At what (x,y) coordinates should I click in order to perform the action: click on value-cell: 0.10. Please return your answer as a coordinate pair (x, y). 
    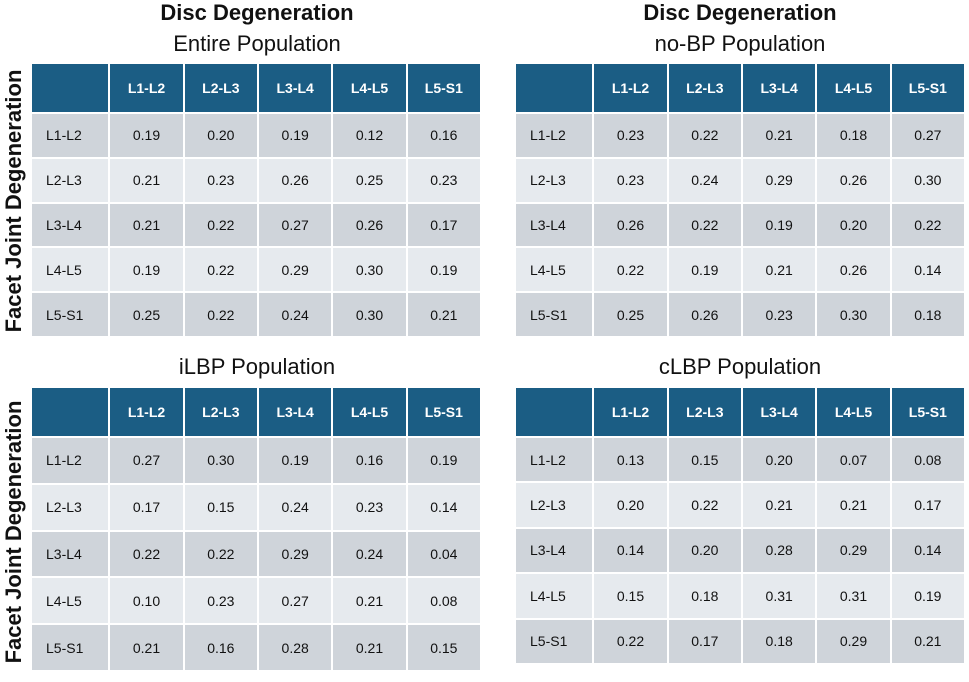
    Looking at the image, I should click on (146, 601).